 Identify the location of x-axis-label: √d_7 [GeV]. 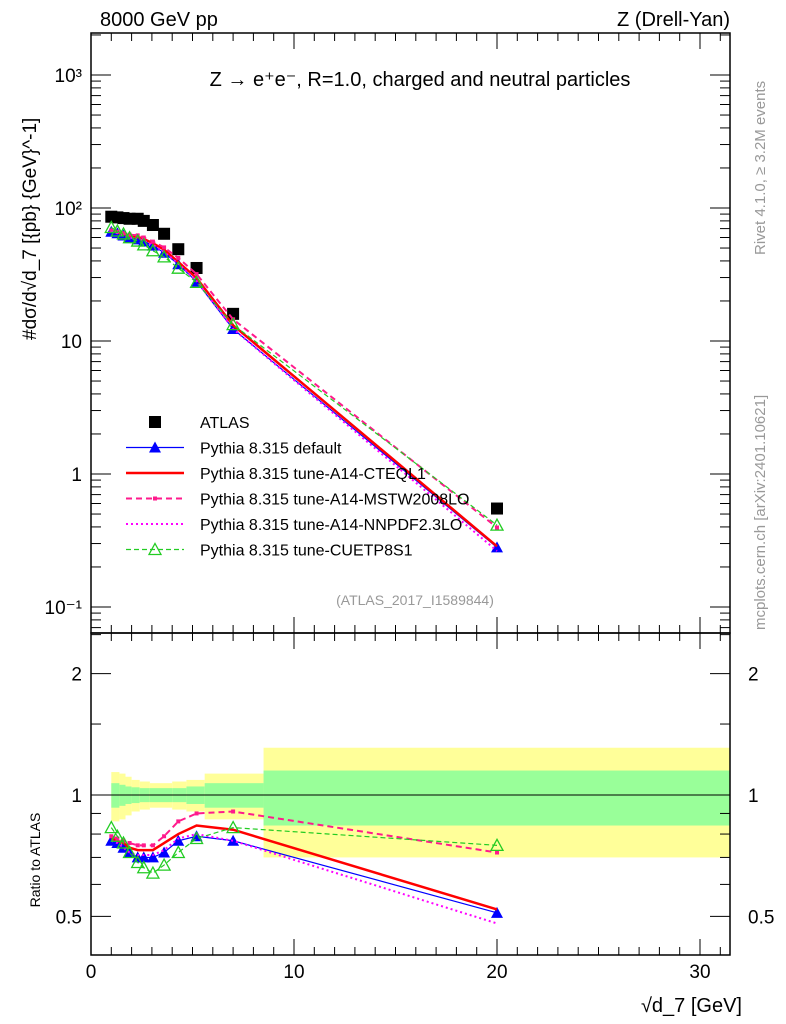
(691, 1006).